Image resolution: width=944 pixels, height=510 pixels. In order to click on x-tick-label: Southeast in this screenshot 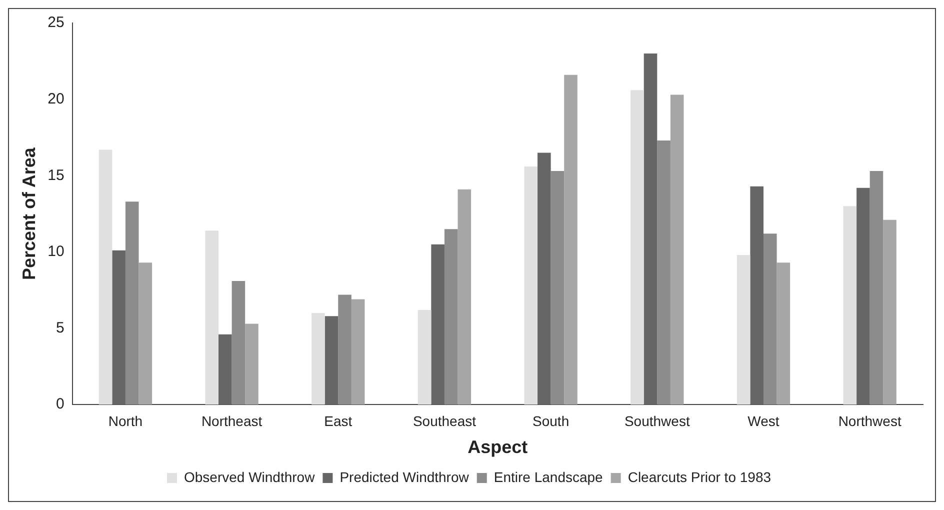, I will do `click(444, 420)`.